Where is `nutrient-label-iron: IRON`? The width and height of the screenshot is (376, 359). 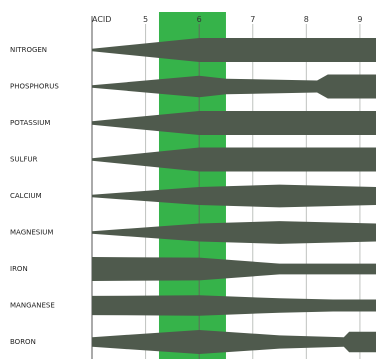 nutrient-label-iron: IRON is located at coordinates (19, 269).